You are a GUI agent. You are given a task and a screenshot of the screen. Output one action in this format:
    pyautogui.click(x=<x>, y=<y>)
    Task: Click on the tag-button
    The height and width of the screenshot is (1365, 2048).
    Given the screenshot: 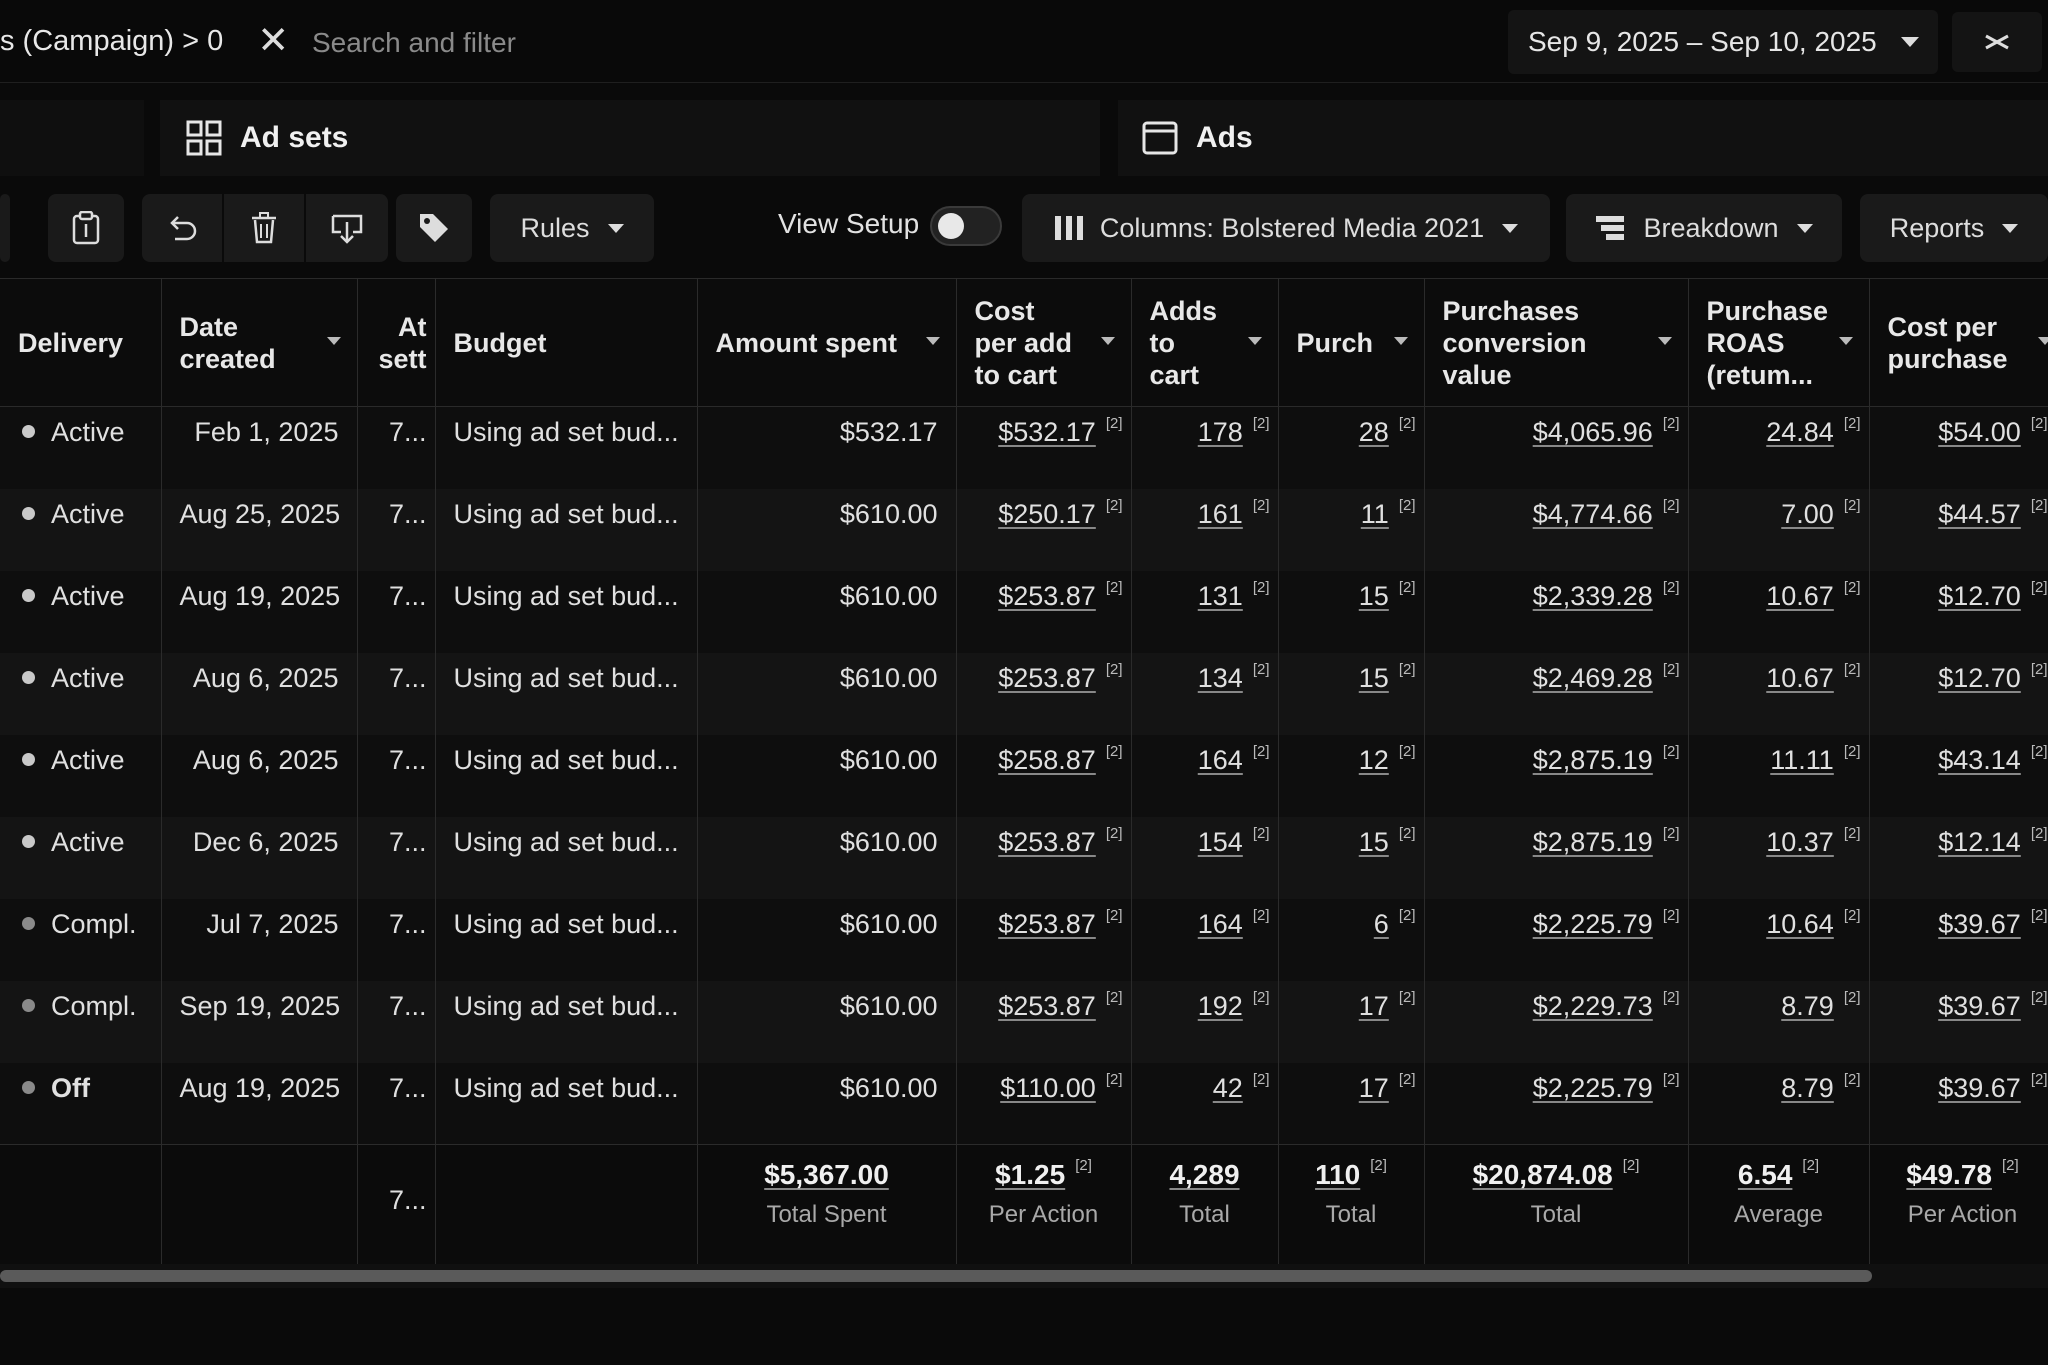 What is the action you would take?
    pyautogui.click(x=434, y=228)
    